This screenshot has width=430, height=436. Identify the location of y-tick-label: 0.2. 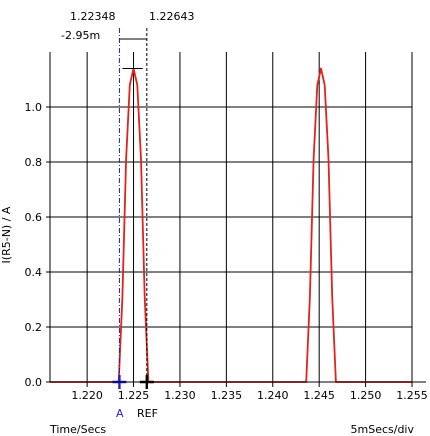
(34, 327).